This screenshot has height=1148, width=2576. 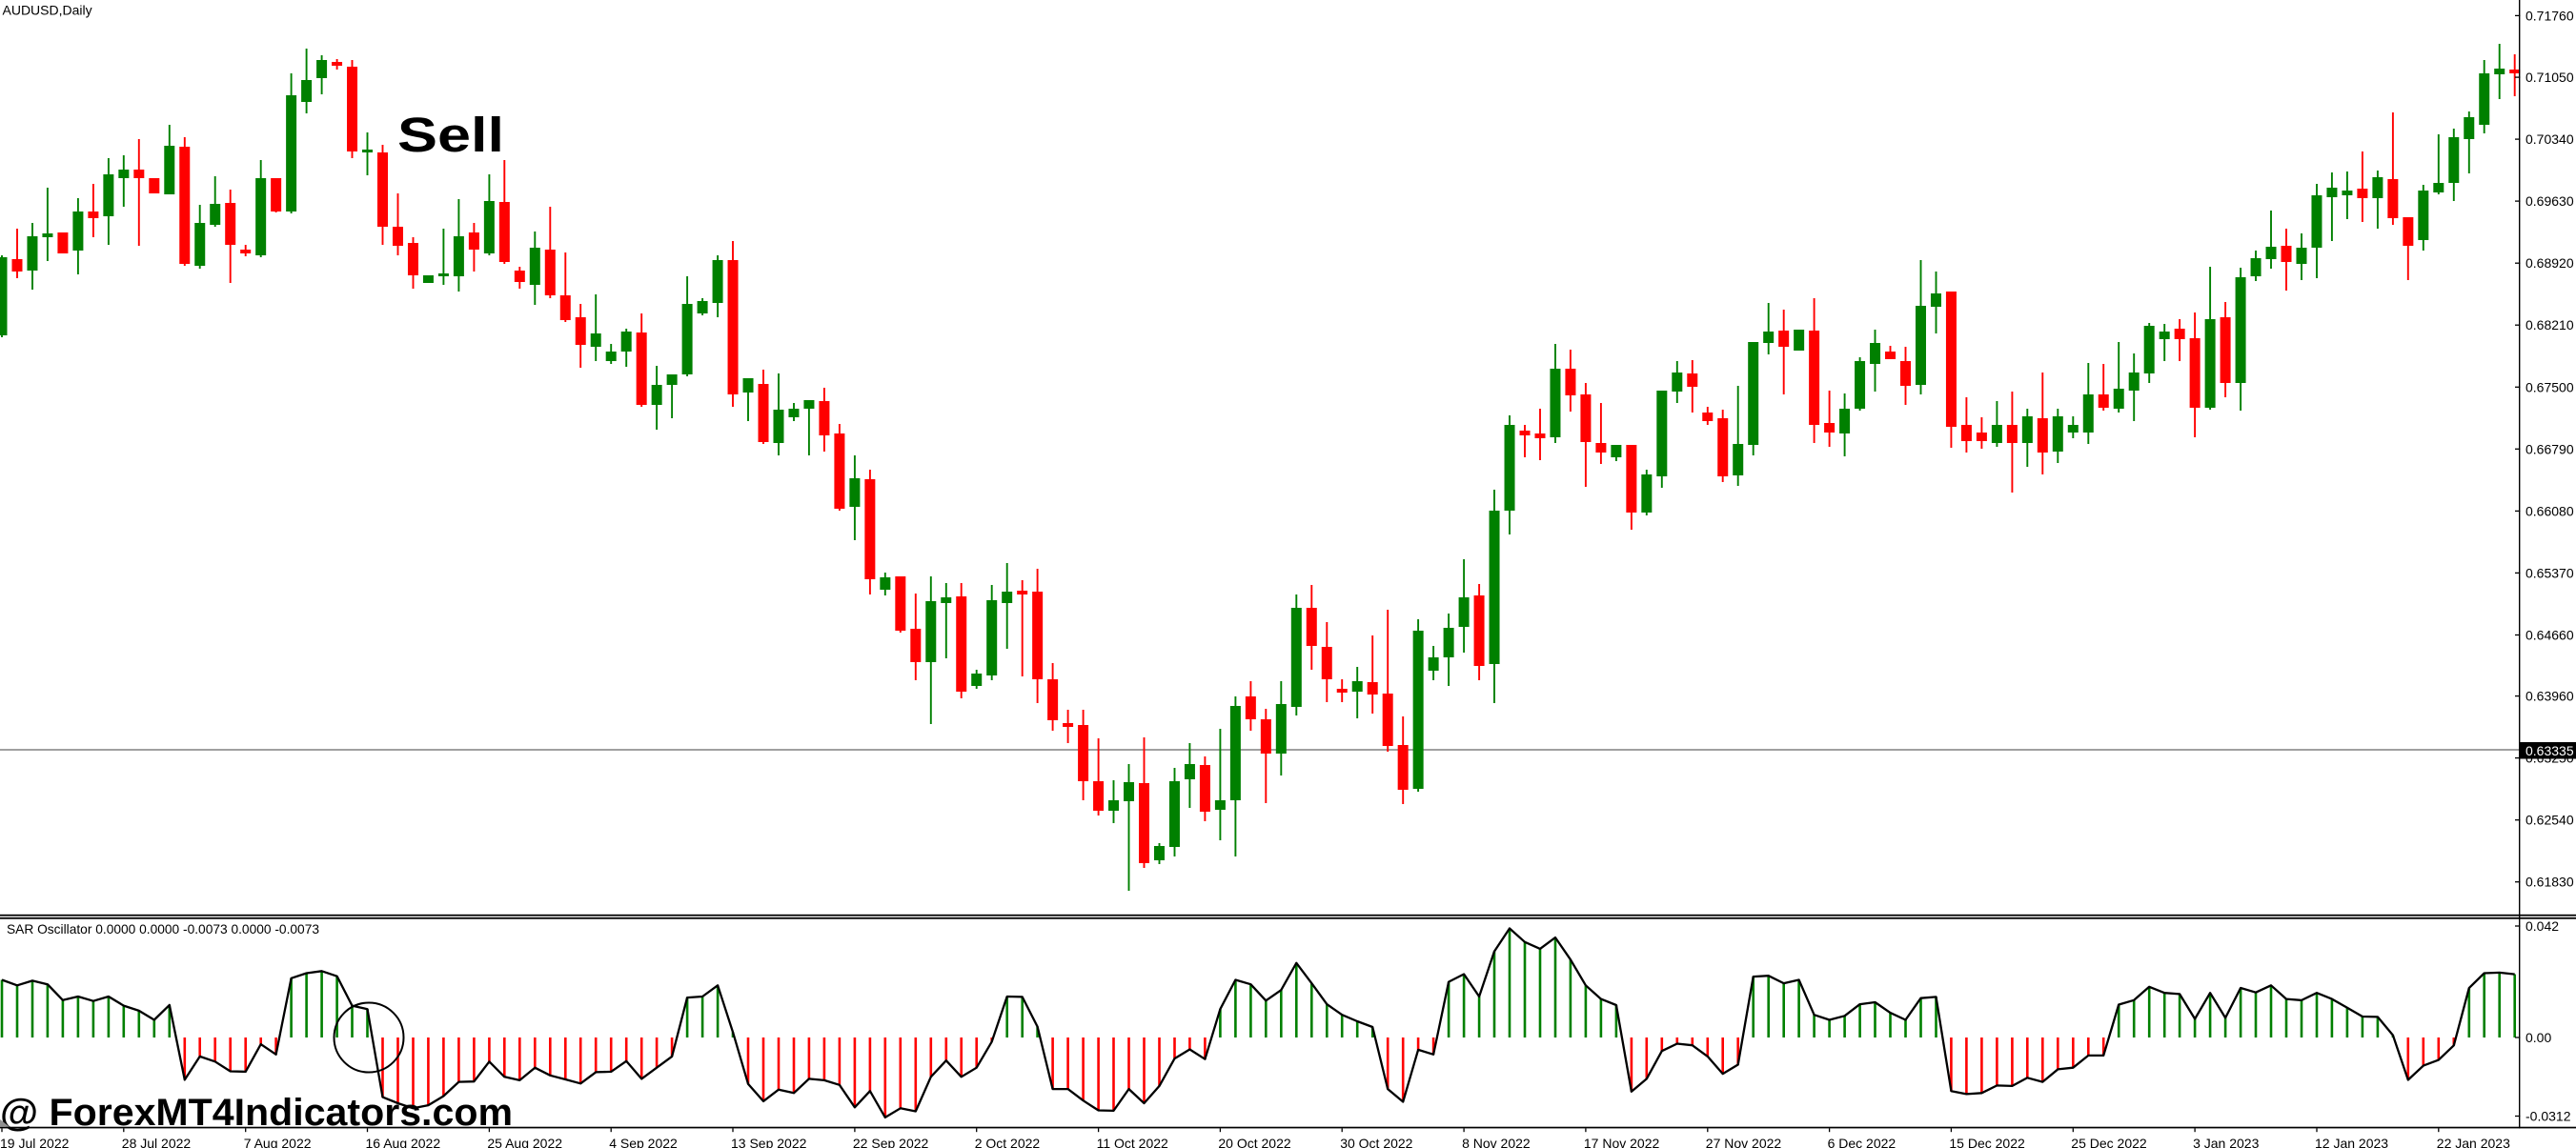 I want to click on svg-text: 0.71050, so click(x=2549, y=77).